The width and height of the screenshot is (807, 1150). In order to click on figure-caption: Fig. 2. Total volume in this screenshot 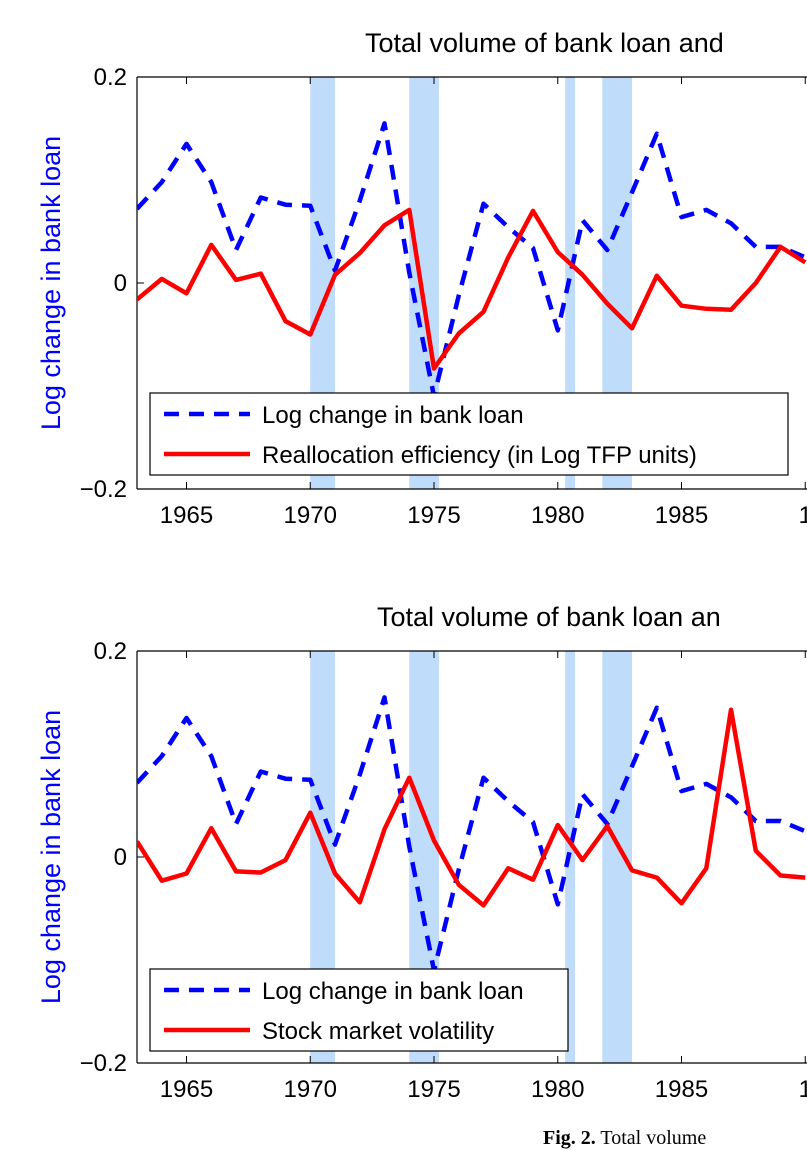, I will do `click(624, 1138)`.